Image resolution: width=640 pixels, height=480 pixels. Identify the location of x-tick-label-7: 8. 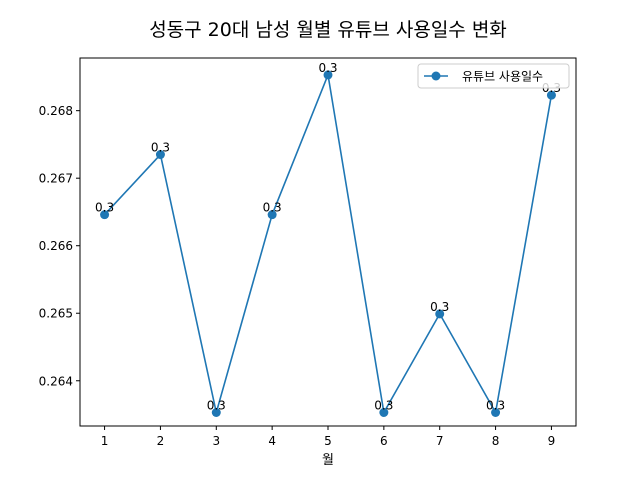
(496, 441).